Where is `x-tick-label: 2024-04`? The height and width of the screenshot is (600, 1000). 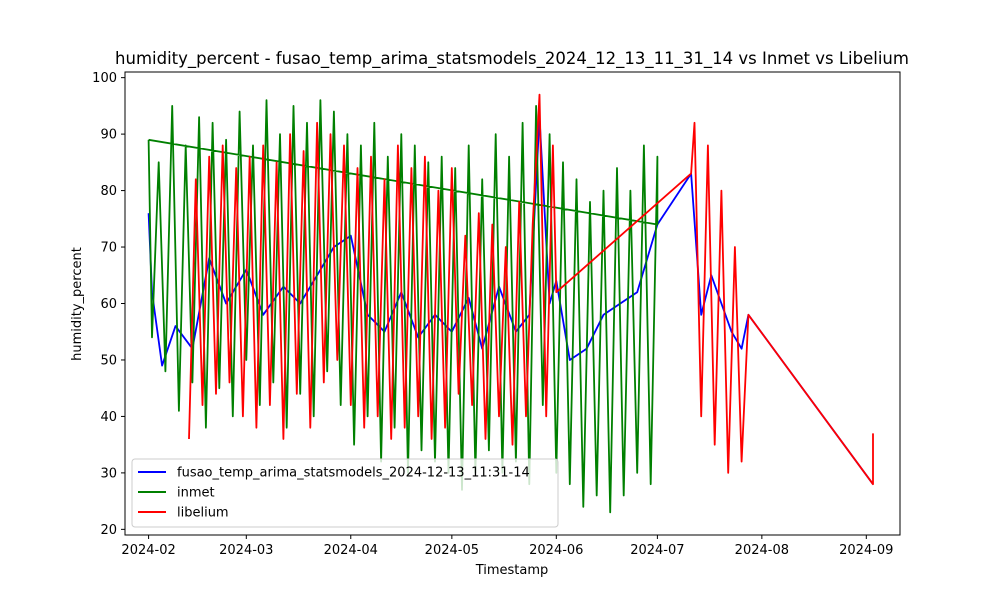 x-tick-label: 2024-04 is located at coordinates (351, 550).